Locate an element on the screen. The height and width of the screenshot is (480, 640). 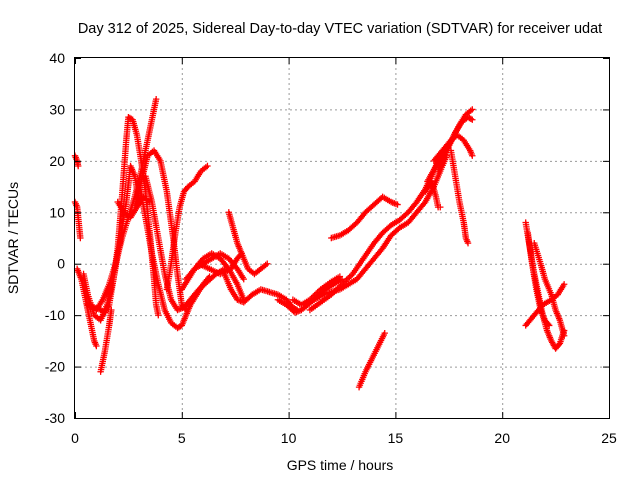
x-tick-label: 15 is located at coordinates (396, 438).